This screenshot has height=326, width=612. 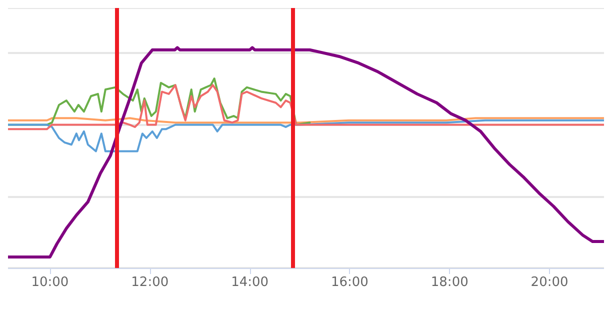 What do you see at coordinates (250, 282) in the screenshot?
I see `x-tick-label: 14:00` at bounding box center [250, 282].